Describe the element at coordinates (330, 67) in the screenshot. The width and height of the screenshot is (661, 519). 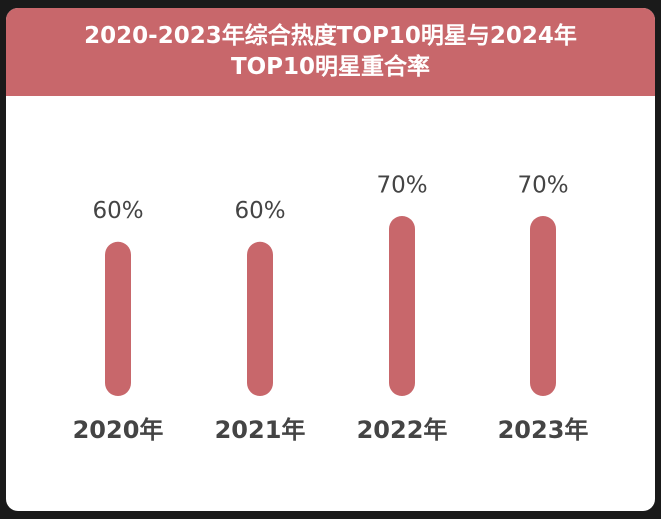
I see `chart-title: TOP10明星重合率` at that location.